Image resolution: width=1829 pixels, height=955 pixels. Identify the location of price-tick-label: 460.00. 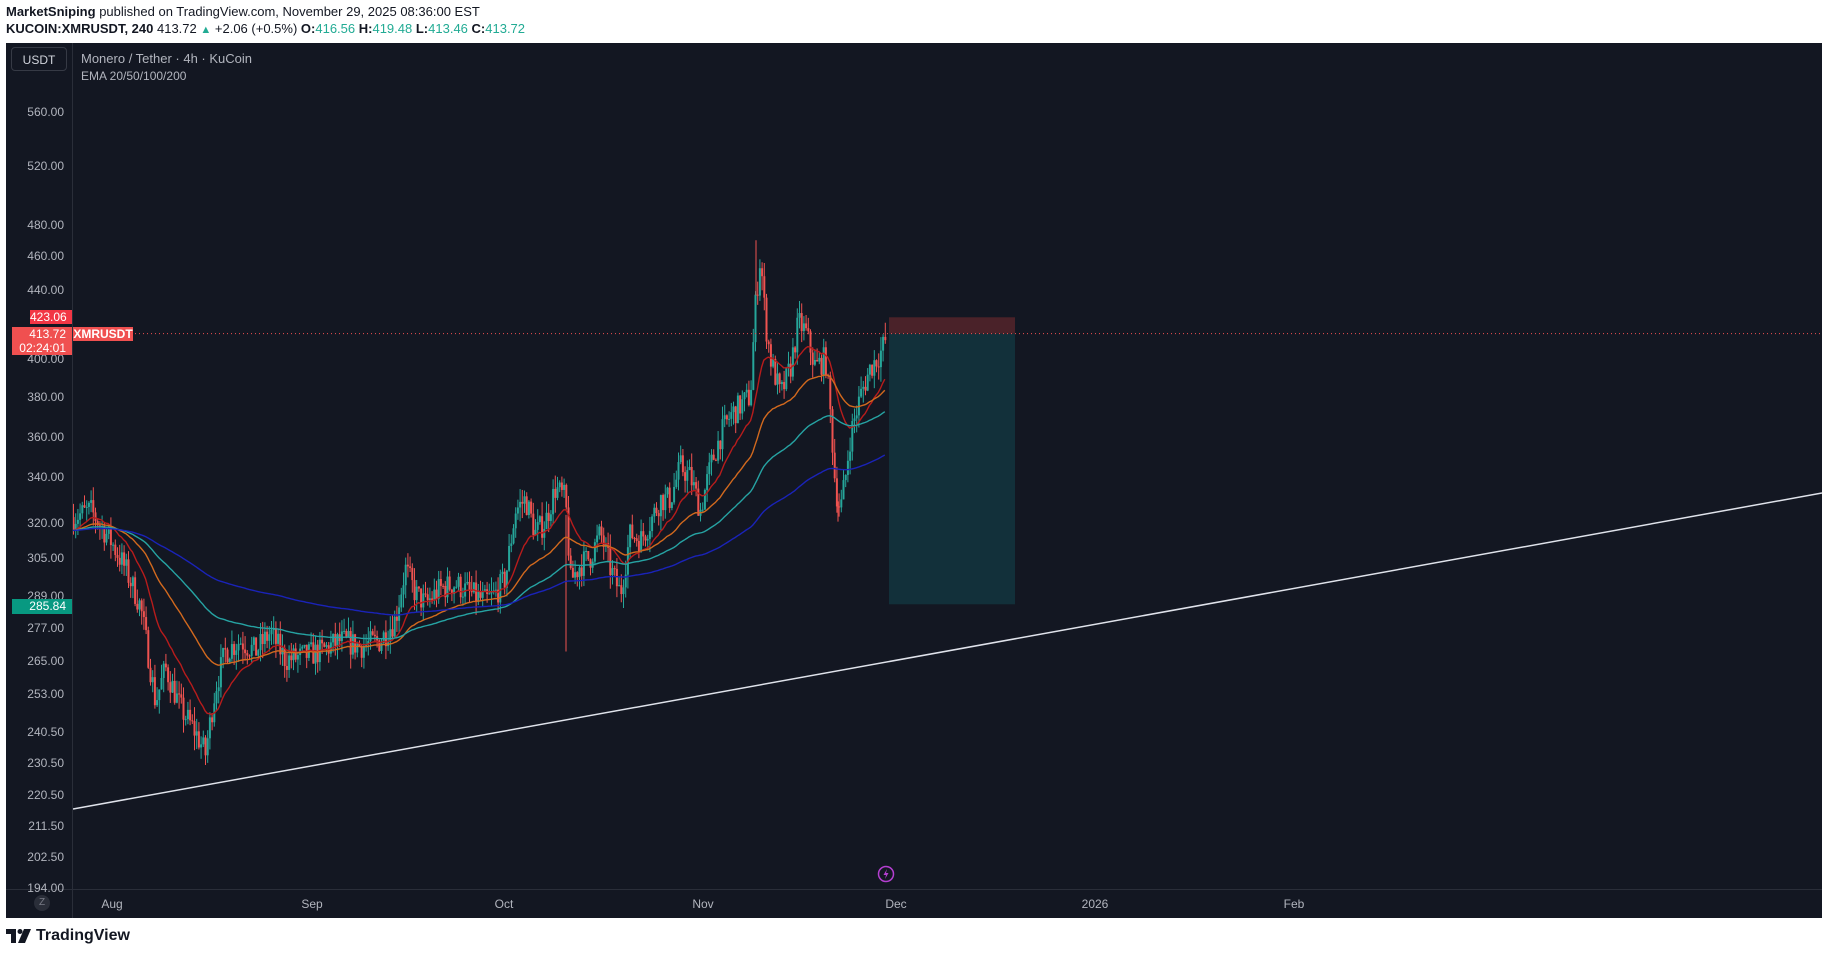
(45, 256).